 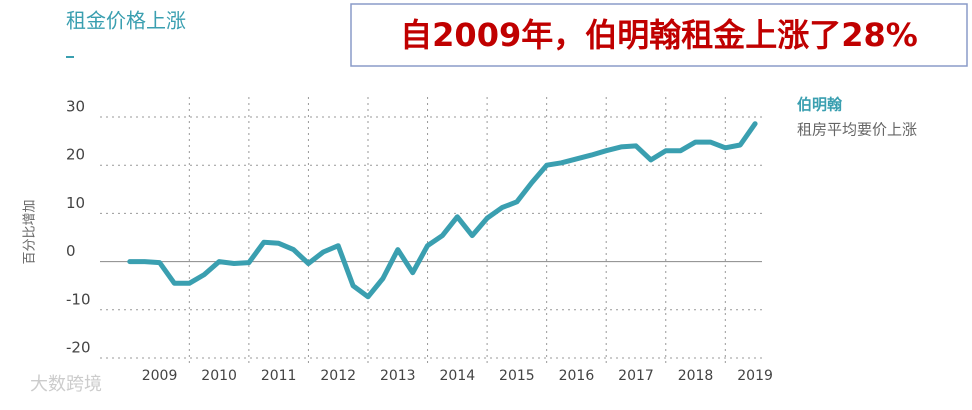 What do you see at coordinates (338, 376) in the screenshot?
I see `x-tick-label: 2012` at bounding box center [338, 376].